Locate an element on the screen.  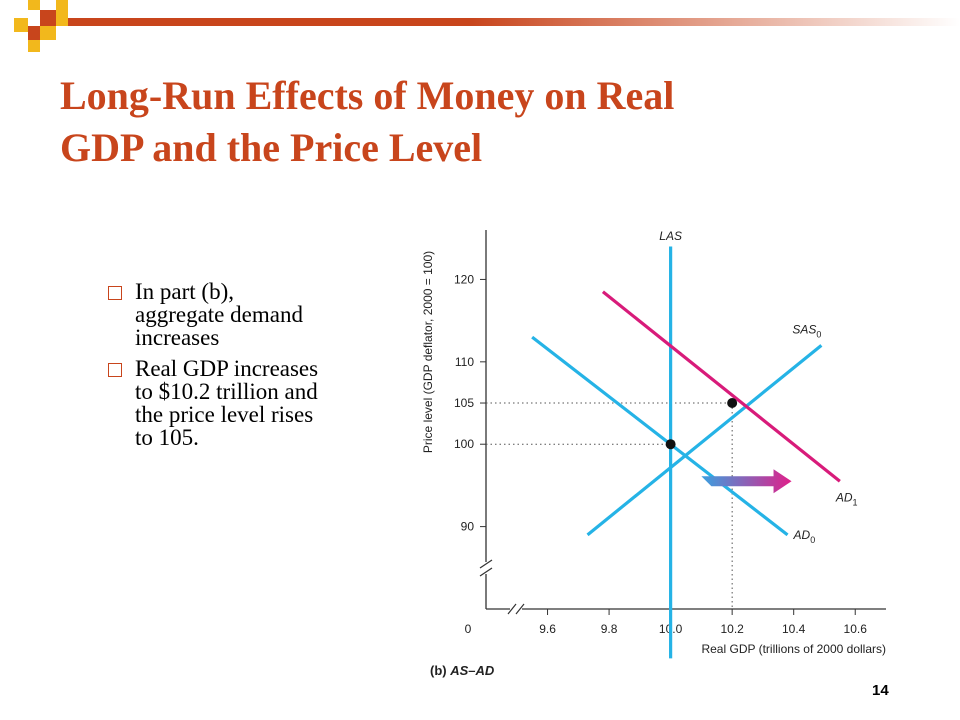
curve-ad1 is located at coordinates (721, 386).